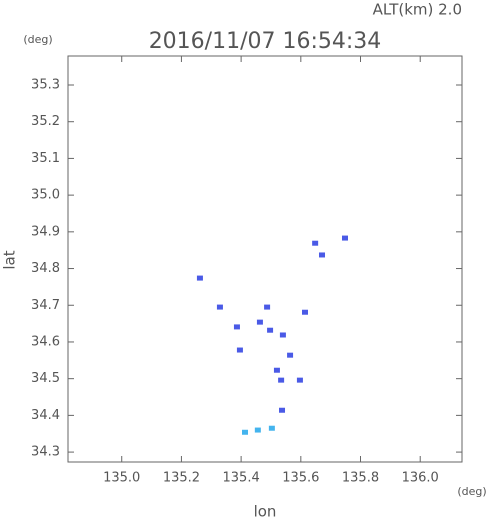 Image resolution: width=491 pixels, height=521 pixels. What do you see at coordinates (45, 231) in the screenshot?
I see `y-tick-label: 34.9` at bounding box center [45, 231].